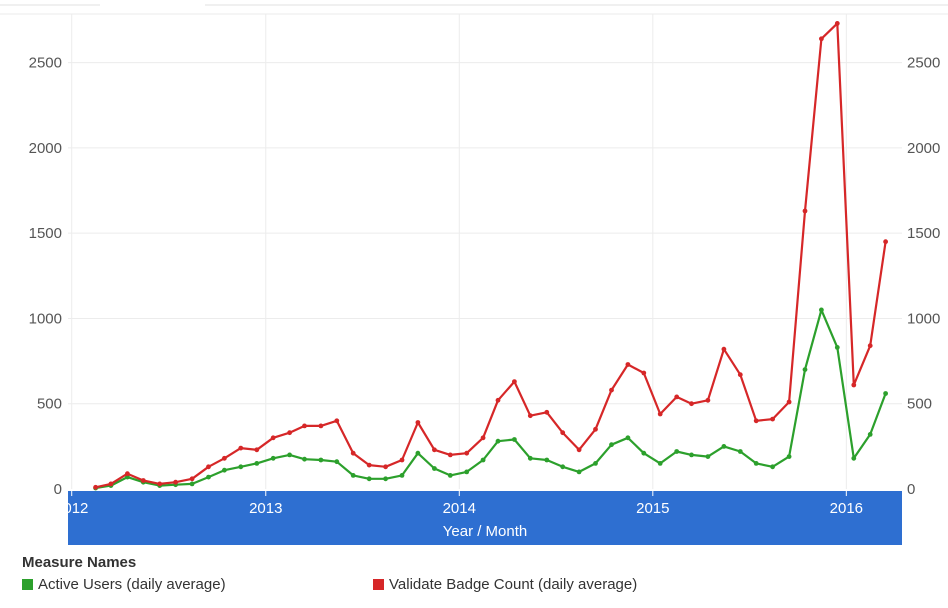 This screenshot has width=948, height=608. Describe the element at coordinates (919, 404) in the screenshot. I see `y-tick-label: 500` at that location.